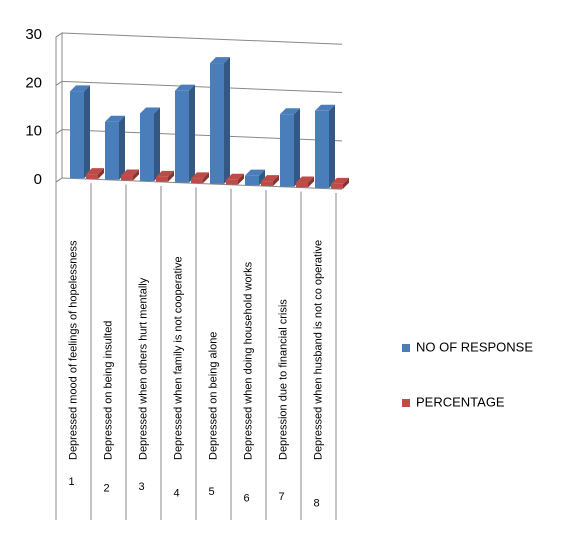  What do you see at coordinates (176, 493) in the screenshot?
I see `category-number: 4` at bounding box center [176, 493].